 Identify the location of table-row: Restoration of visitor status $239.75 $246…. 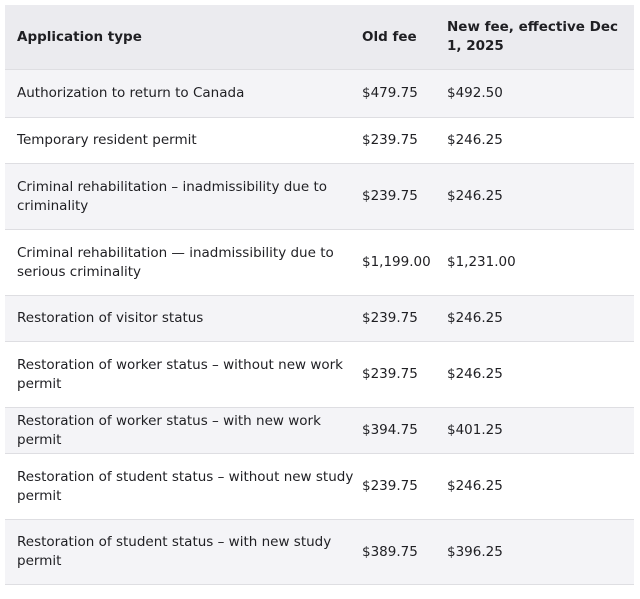
(319, 318).